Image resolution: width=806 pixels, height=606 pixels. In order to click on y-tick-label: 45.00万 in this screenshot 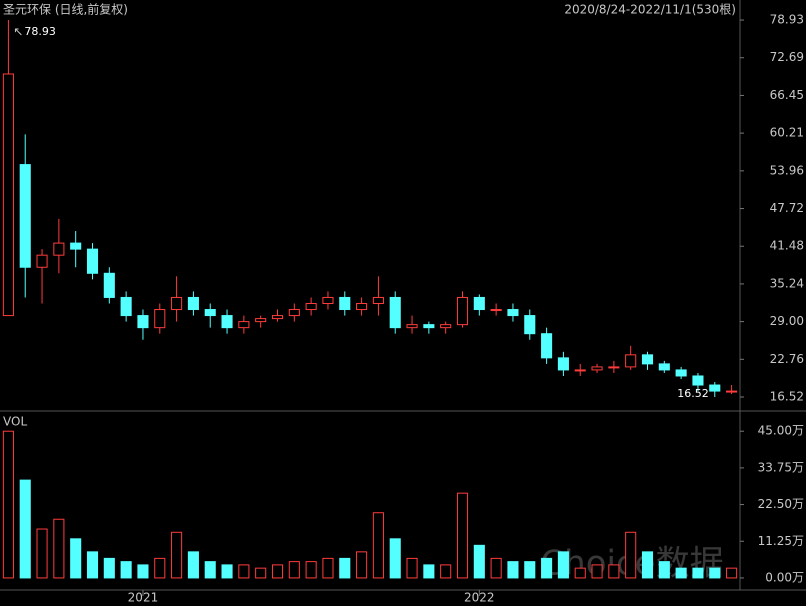, I will do `click(781, 431)`.